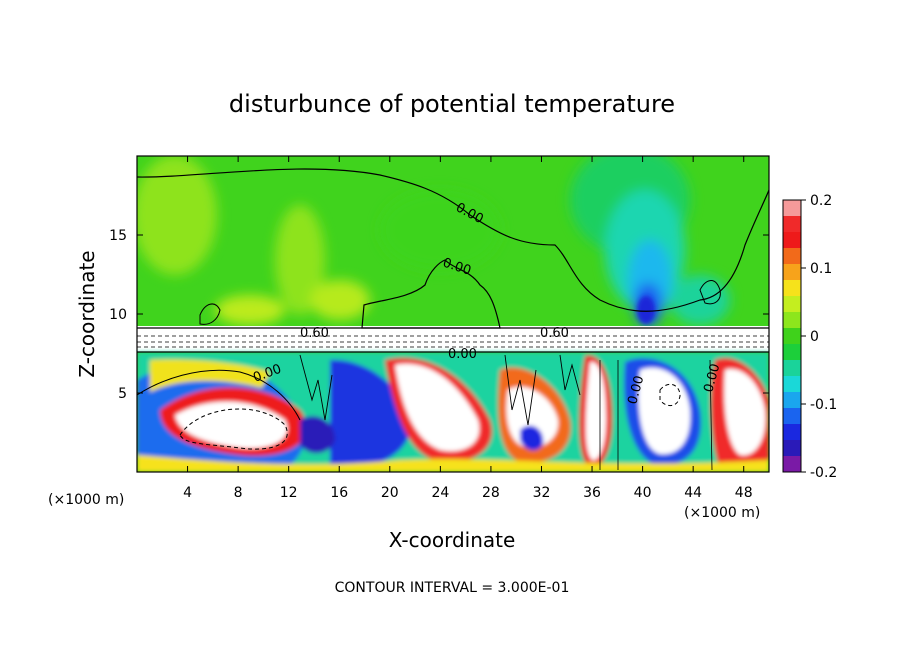  Describe the element at coordinates (219, 395) in the screenshot. I see `zero-contour-lower` at that location.